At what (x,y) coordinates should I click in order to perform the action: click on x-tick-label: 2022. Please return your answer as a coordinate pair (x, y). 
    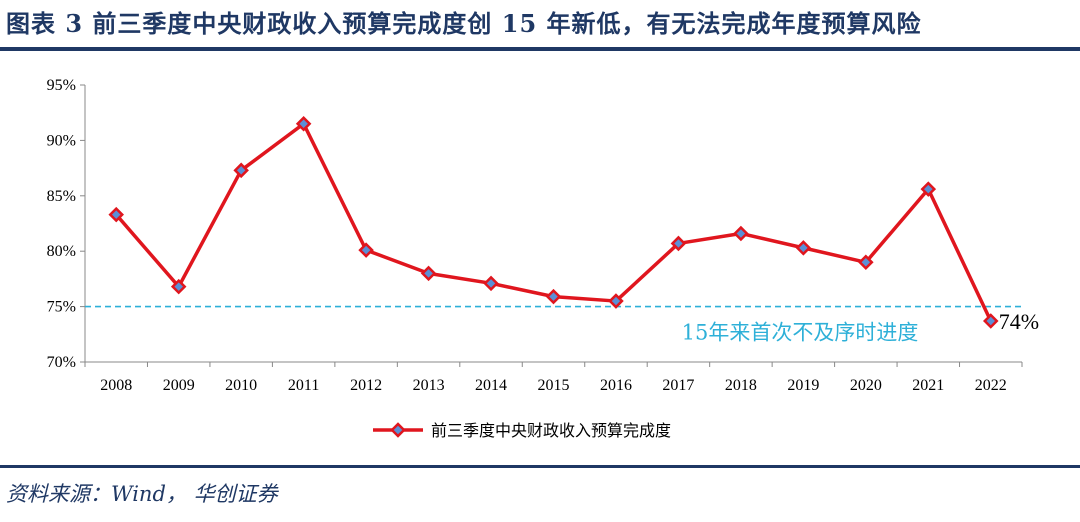
    Looking at the image, I should click on (991, 385).